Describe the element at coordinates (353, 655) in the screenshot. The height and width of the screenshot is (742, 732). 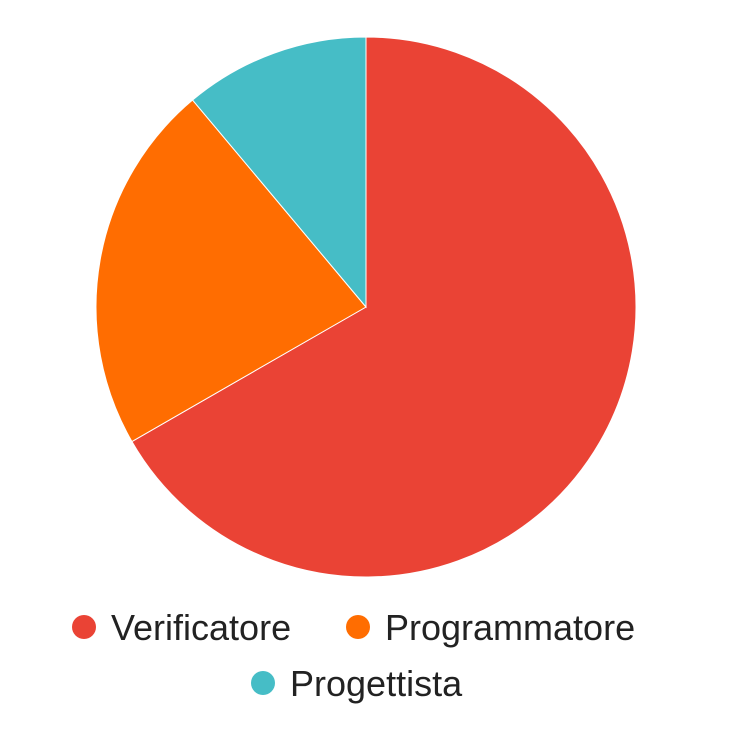
I see `legend: Verificatore Programmatore Progettista` at that location.